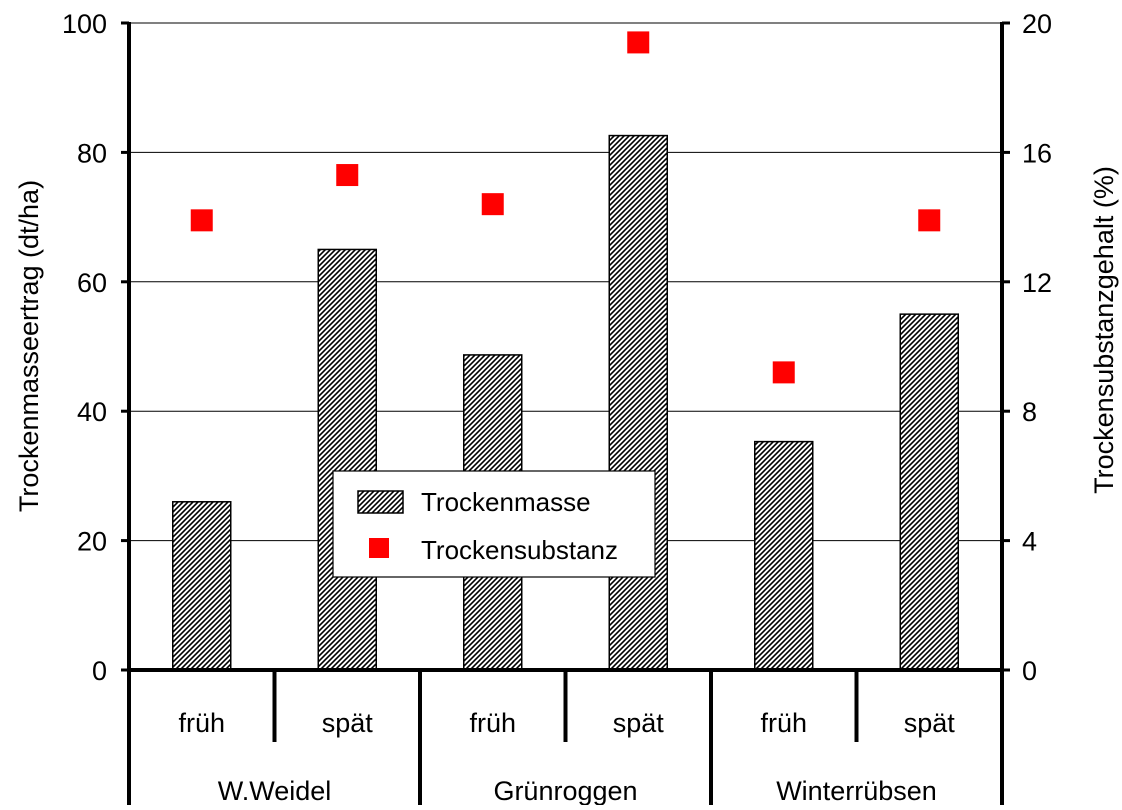  I want to click on left-tick-label: 100, so click(84, 24).